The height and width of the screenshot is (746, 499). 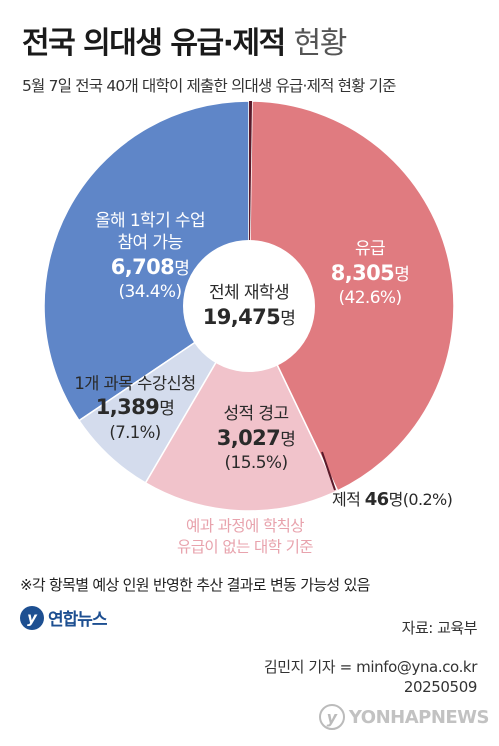 I want to click on label-grades-unit: 명, so click(x=288, y=440).